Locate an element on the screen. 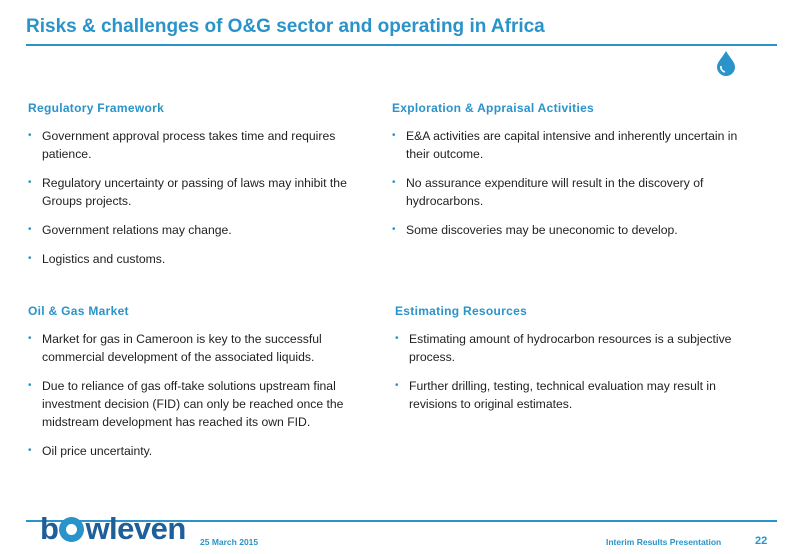  list-item: • Government relations may change. is located at coordinates (130, 230).